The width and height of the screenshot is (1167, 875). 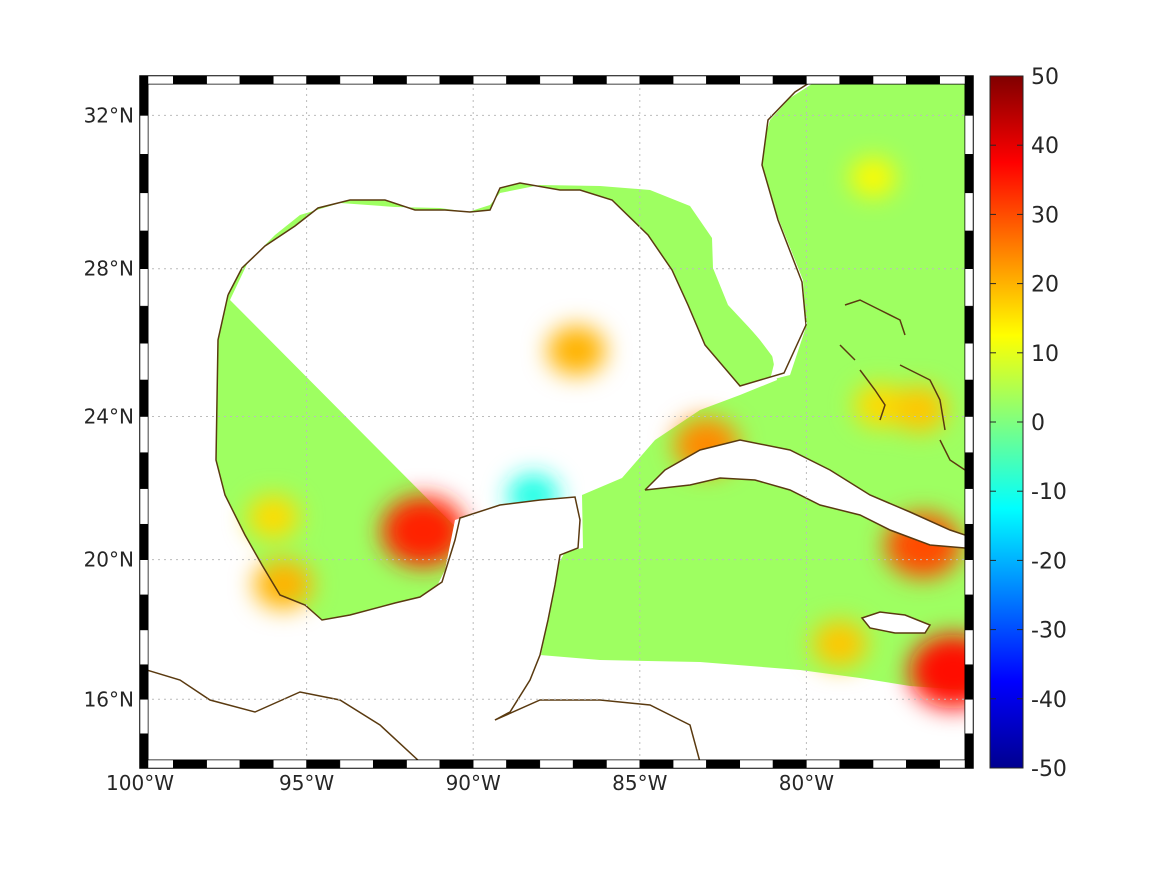 I want to click on longitude-tick-label: 100°W, so click(x=140, y=783).